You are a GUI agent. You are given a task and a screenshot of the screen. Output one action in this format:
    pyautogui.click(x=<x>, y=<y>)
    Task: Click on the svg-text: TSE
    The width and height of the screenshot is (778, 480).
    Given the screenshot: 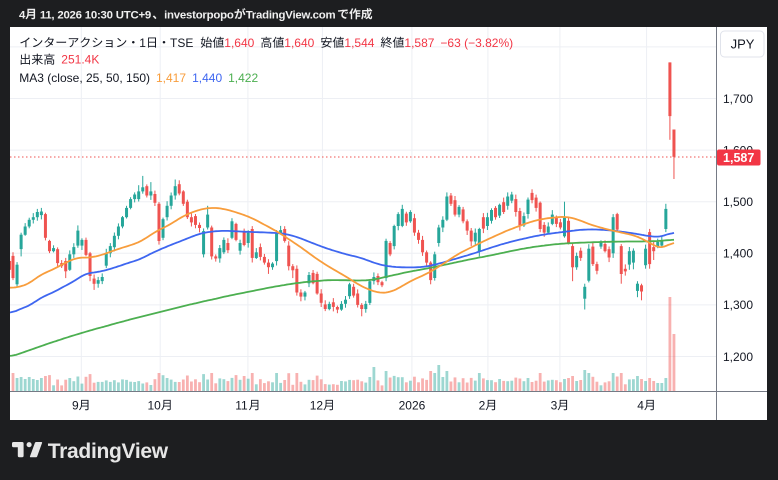 What is the action you would take?
    pyautogui.click(x=181, y=43)
    